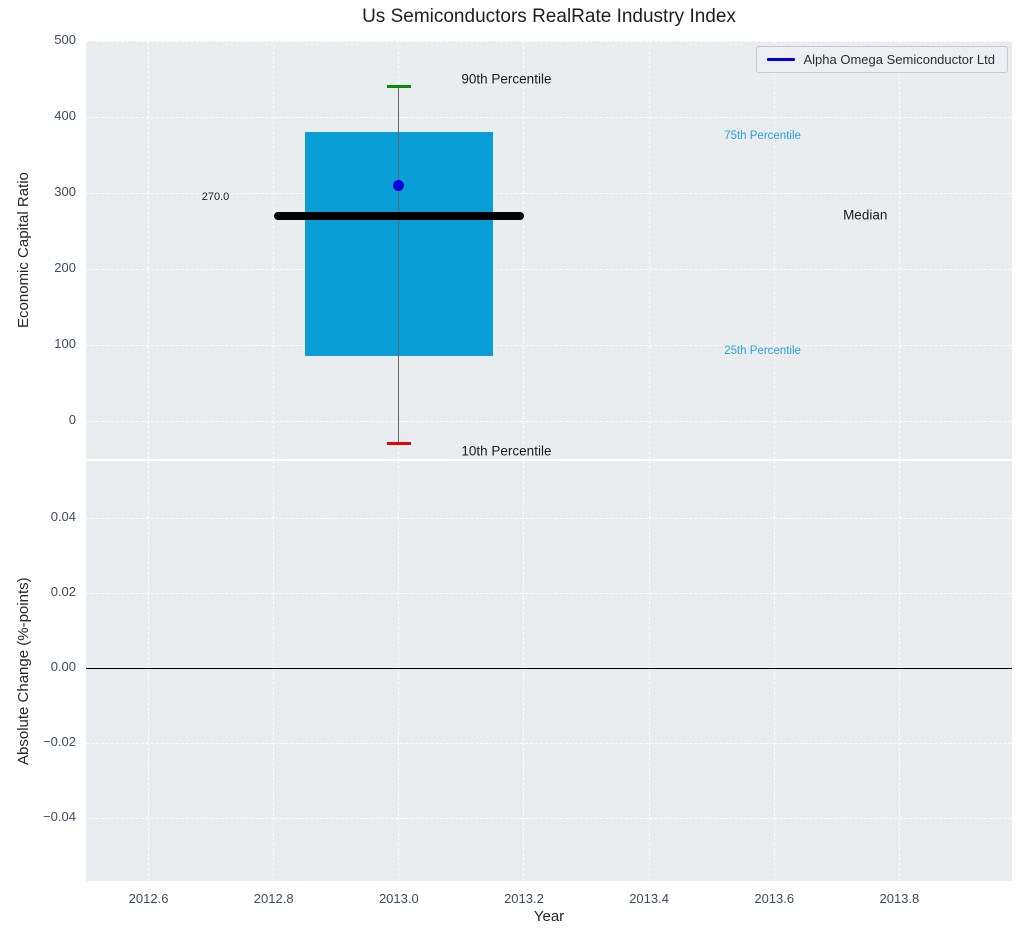  I want to click on y-tick-label: 300, so click(65, 191).